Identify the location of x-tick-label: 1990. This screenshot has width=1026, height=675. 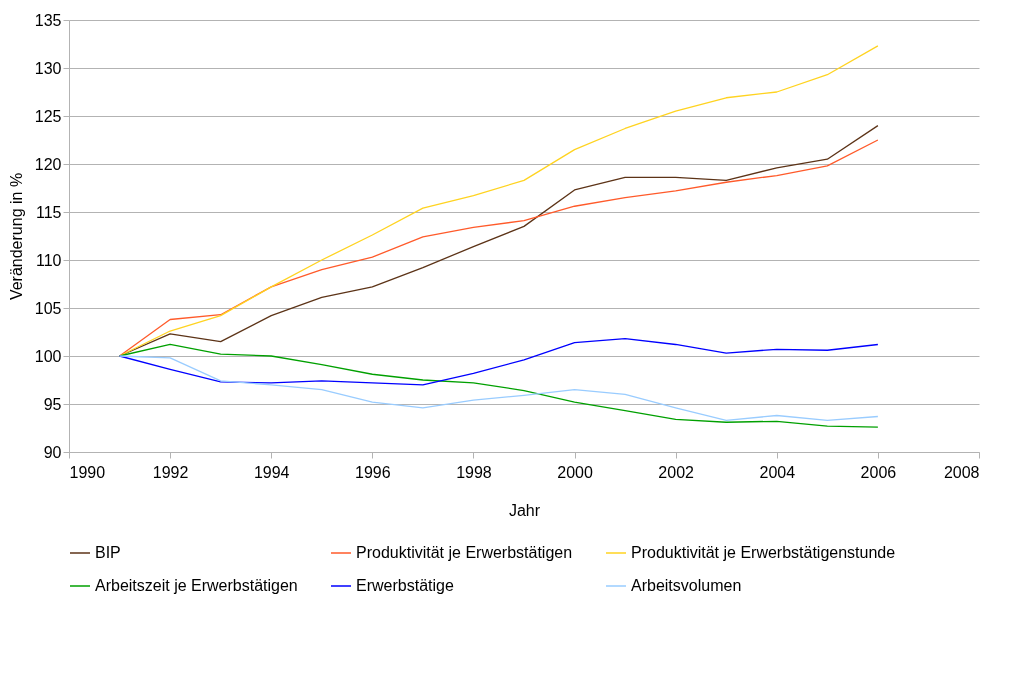
(87, 472).